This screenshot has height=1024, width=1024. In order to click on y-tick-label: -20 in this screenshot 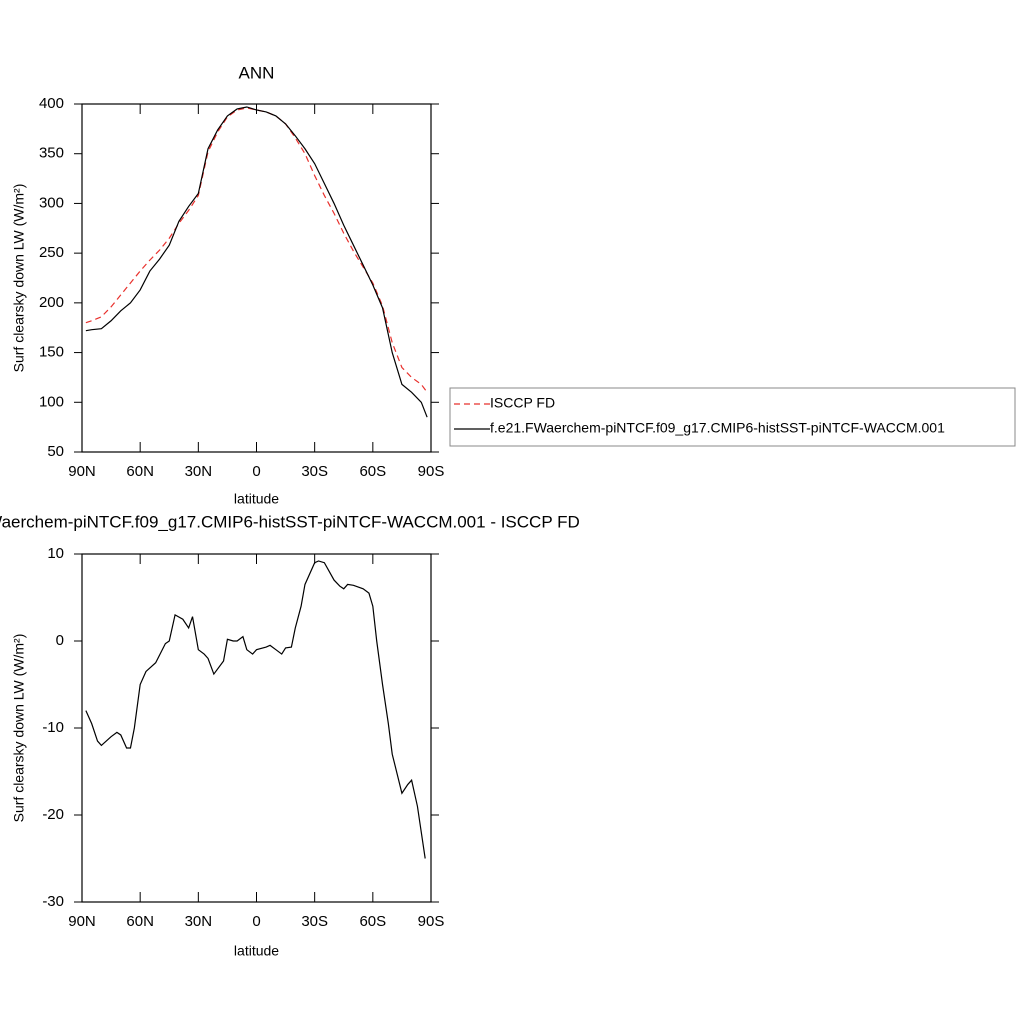, I will do `click(53, 814)`.